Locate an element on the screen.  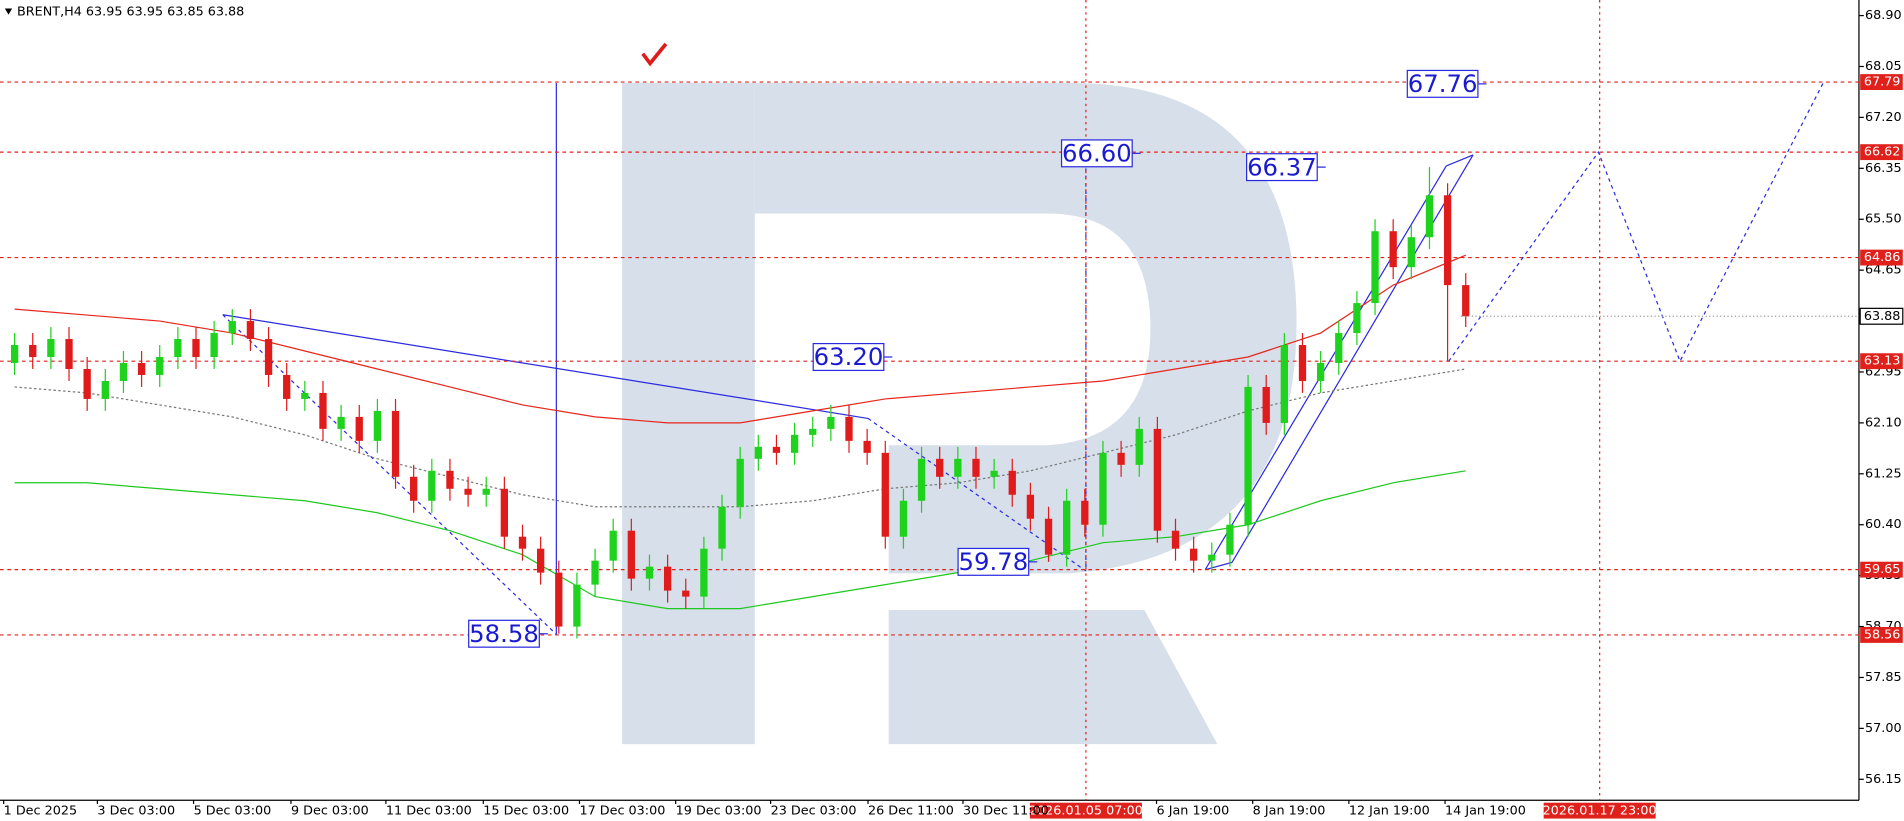
x-tick-label: 23 Dec 03:00 is located at coordinates (814, 811).